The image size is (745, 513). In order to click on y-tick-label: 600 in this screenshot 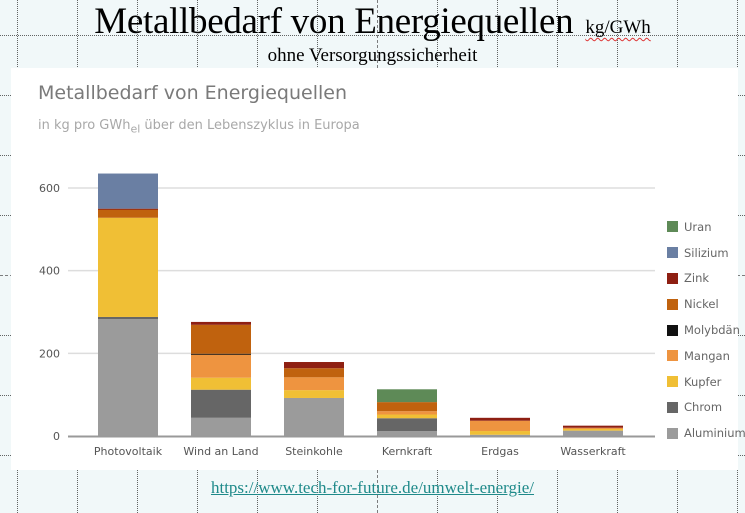, I will do `click(49, 188)`.